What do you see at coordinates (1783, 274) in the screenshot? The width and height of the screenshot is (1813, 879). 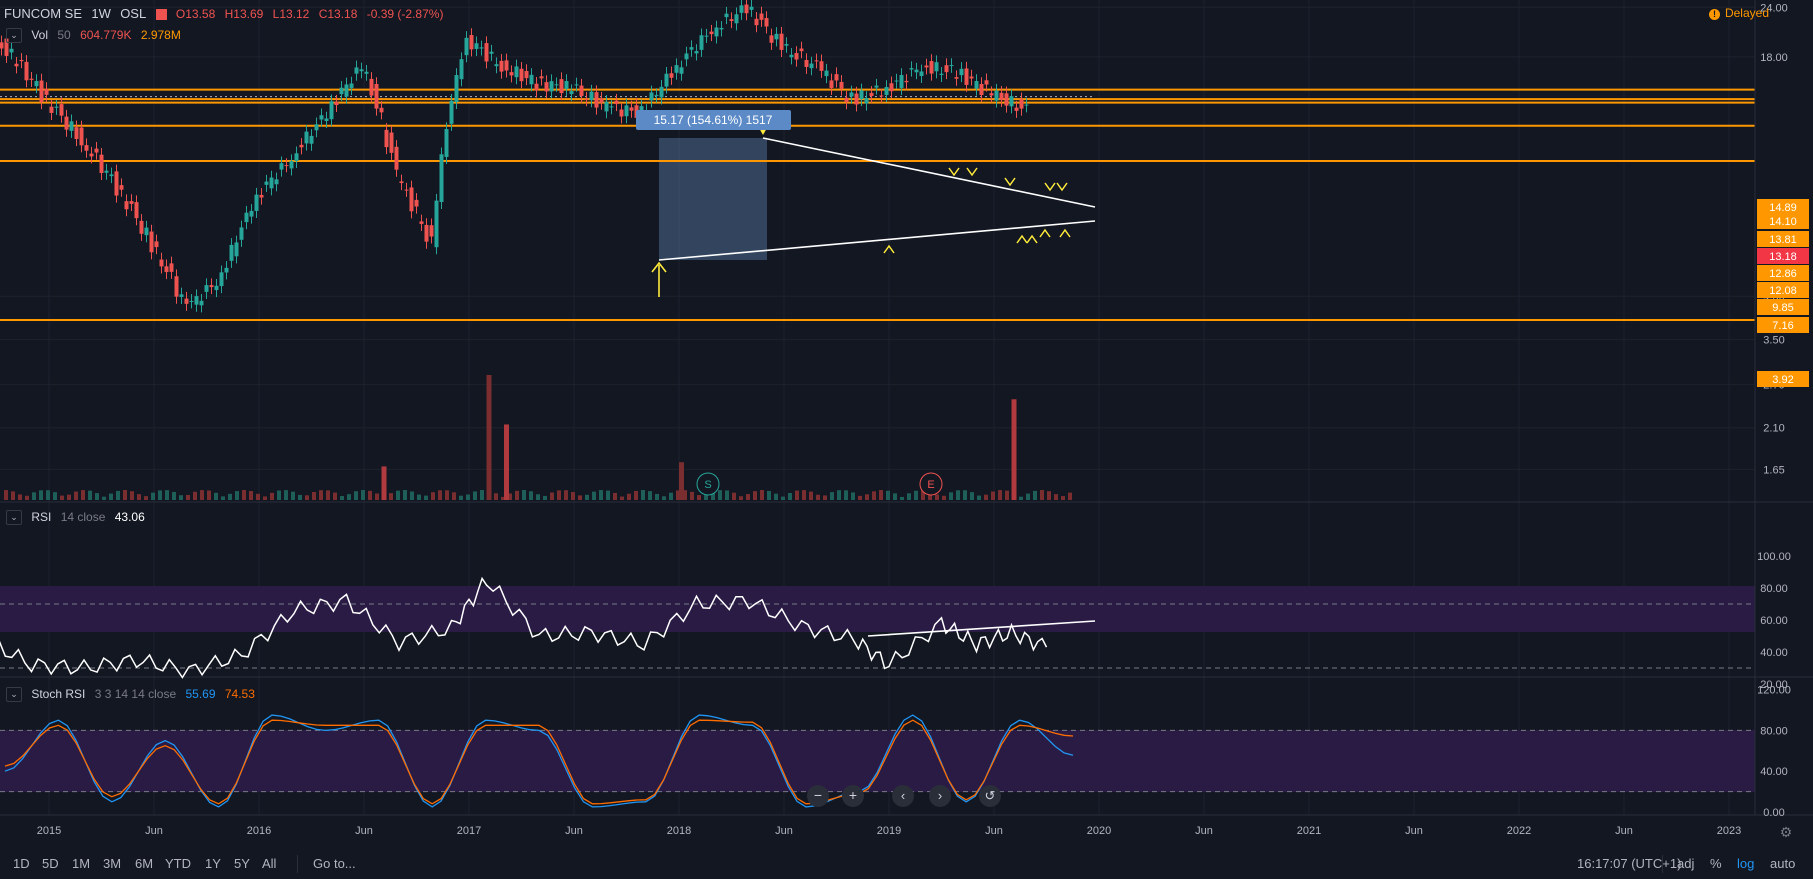 I see `price-tag-label: 12.86` at bounding box center [1783, 274].